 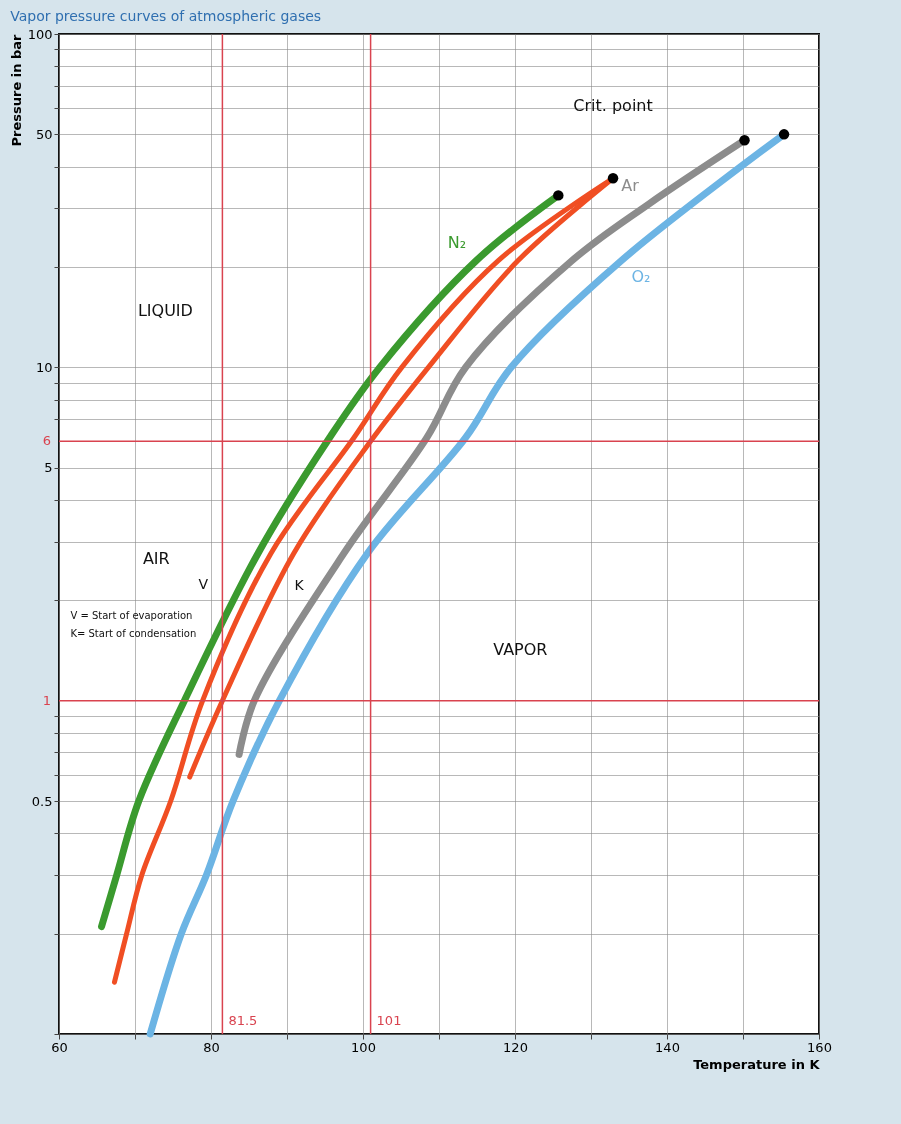 What do you see at coordinates (520, 649) in the screenshot?
I see `annotation: VAPOR` at bounding box center [520, 649].